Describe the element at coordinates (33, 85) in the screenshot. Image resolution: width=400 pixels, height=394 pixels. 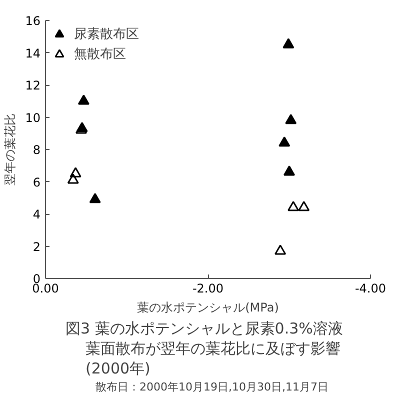
I see `y-tick-label: 12` at that location.